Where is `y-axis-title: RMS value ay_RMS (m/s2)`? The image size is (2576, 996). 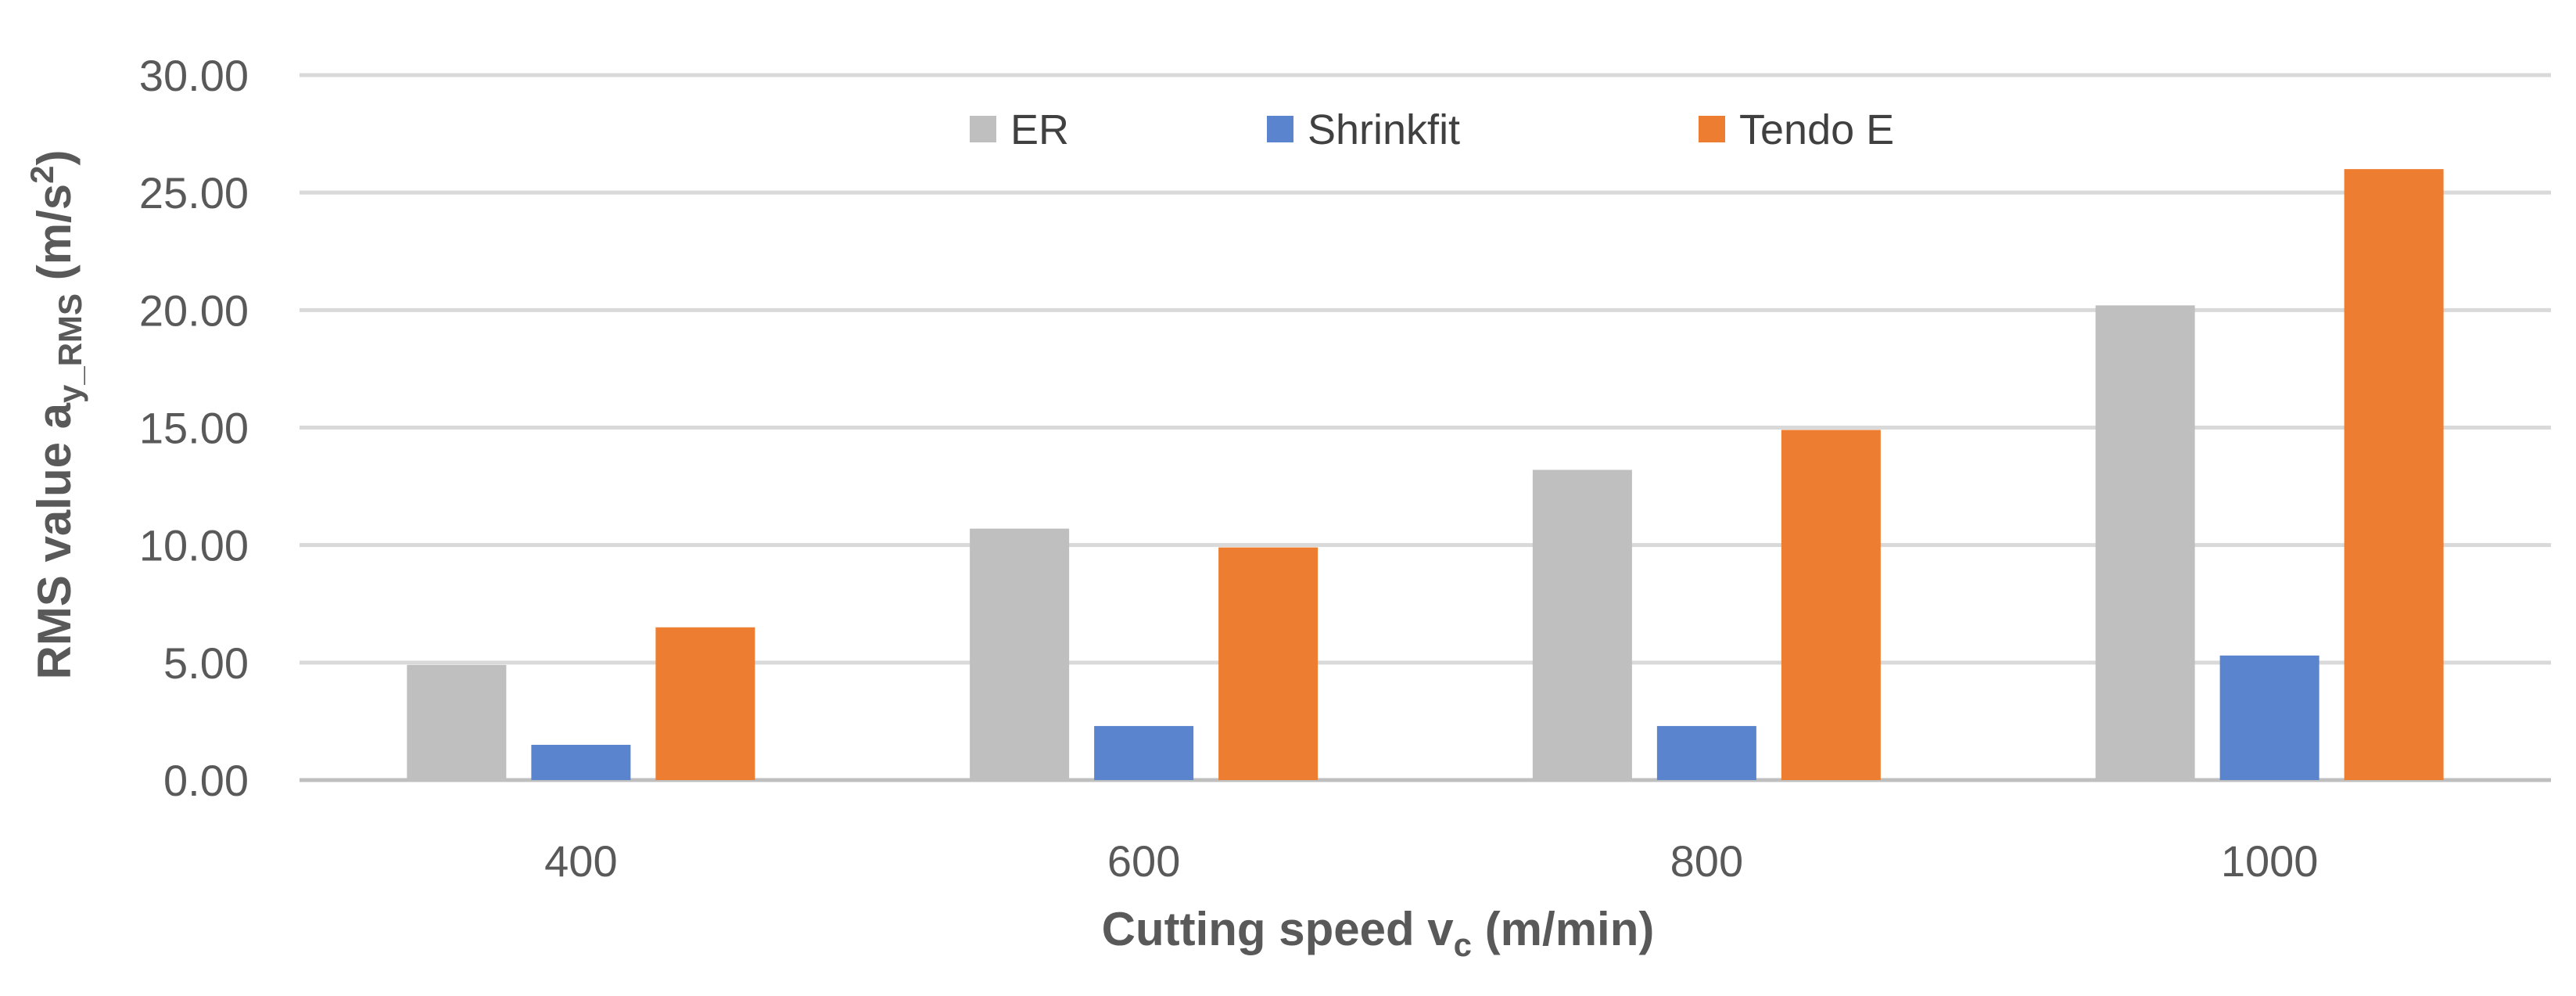
y-axis-title: RMS value ay_RMS (m/s2) is located at coordinates (56, 415).